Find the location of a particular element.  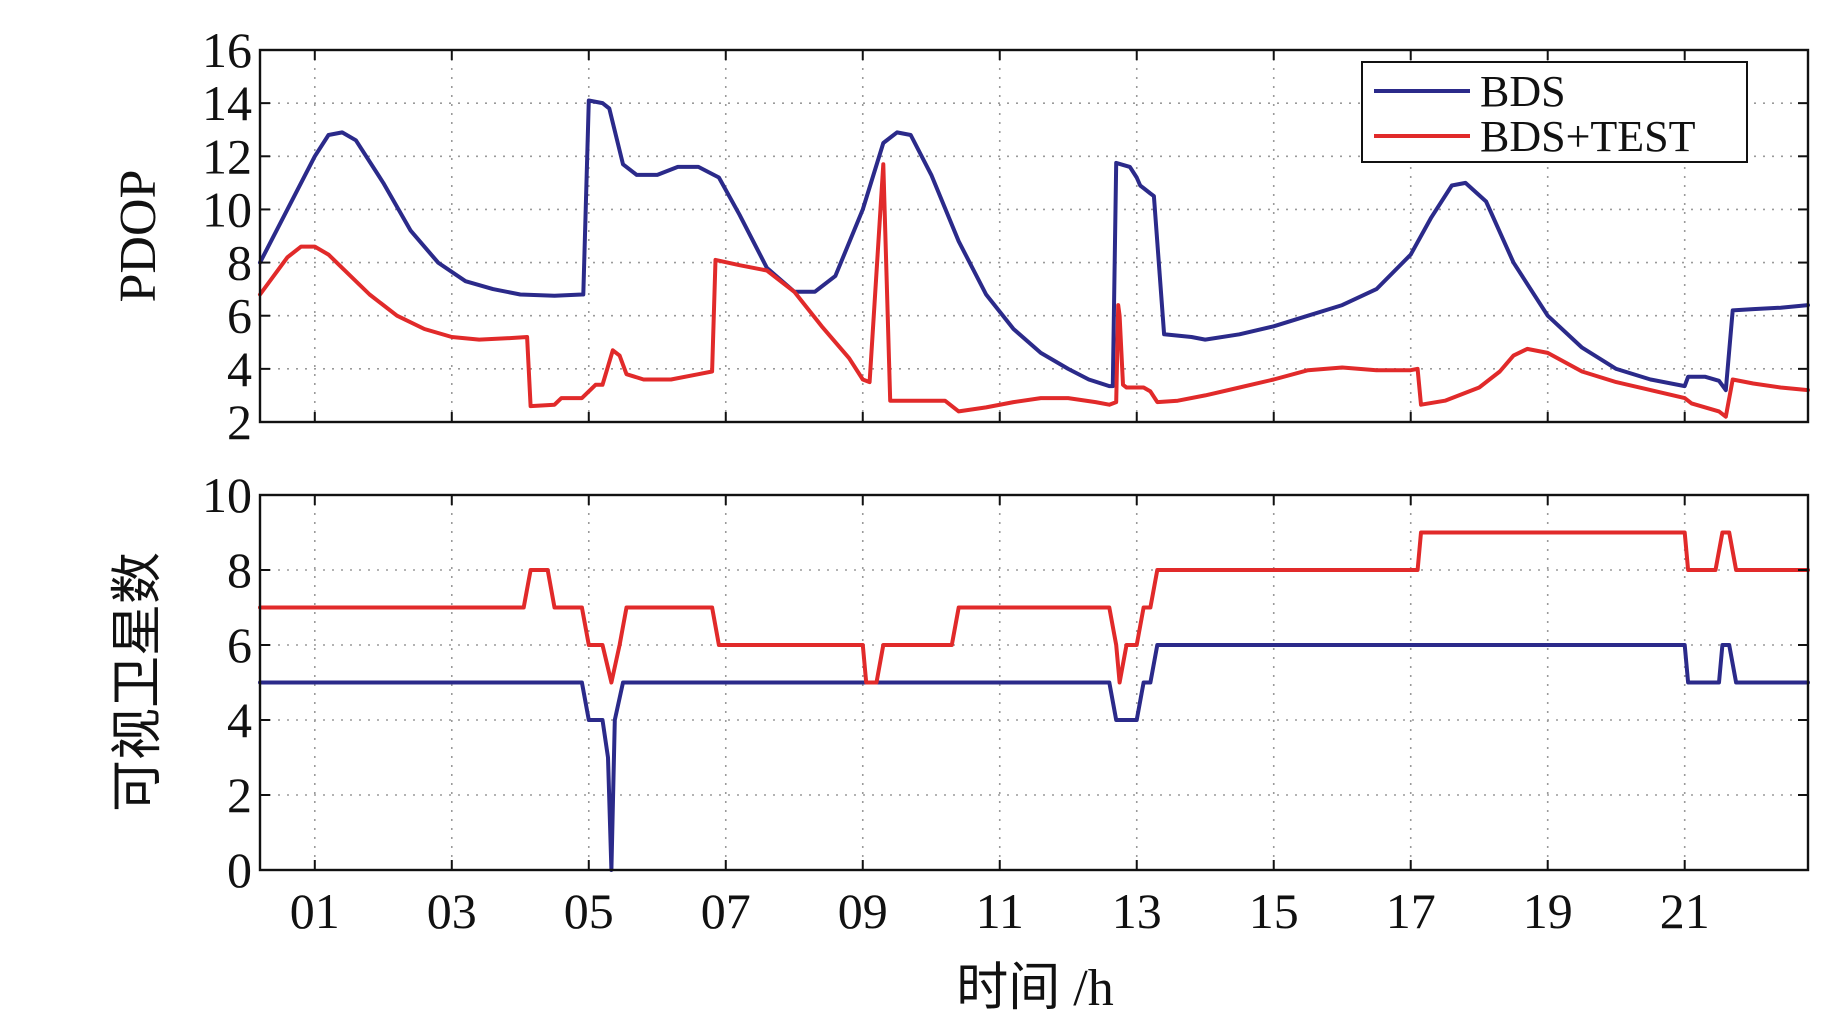

y-tick-label: 14 is located at coordinates (227, 103).